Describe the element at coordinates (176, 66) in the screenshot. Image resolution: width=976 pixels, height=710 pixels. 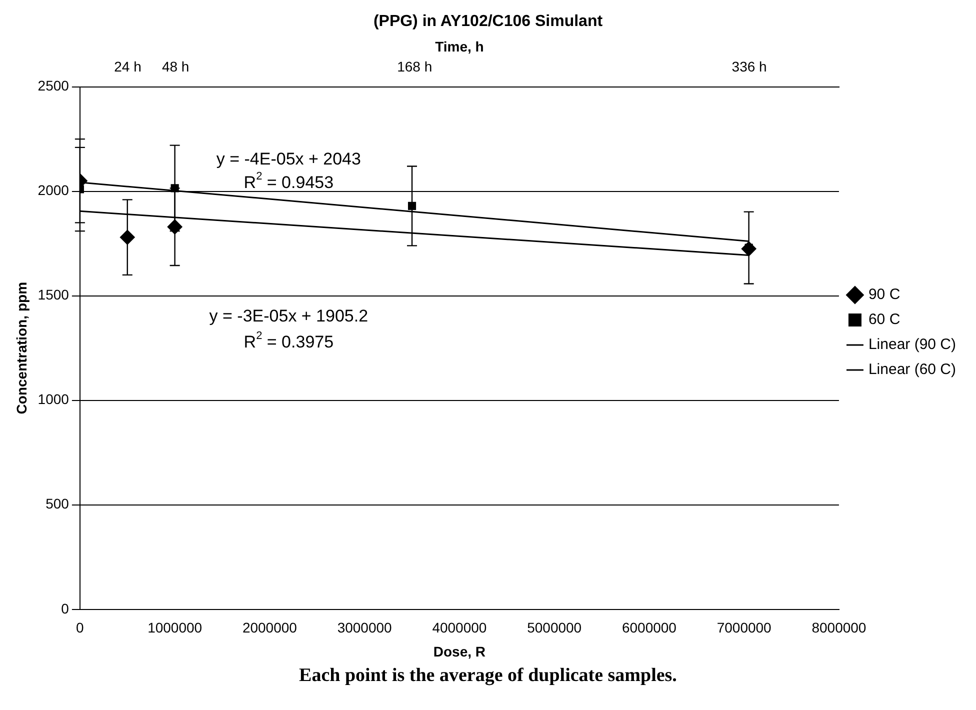
I see `x2-tick-label: 48 h` at that location.